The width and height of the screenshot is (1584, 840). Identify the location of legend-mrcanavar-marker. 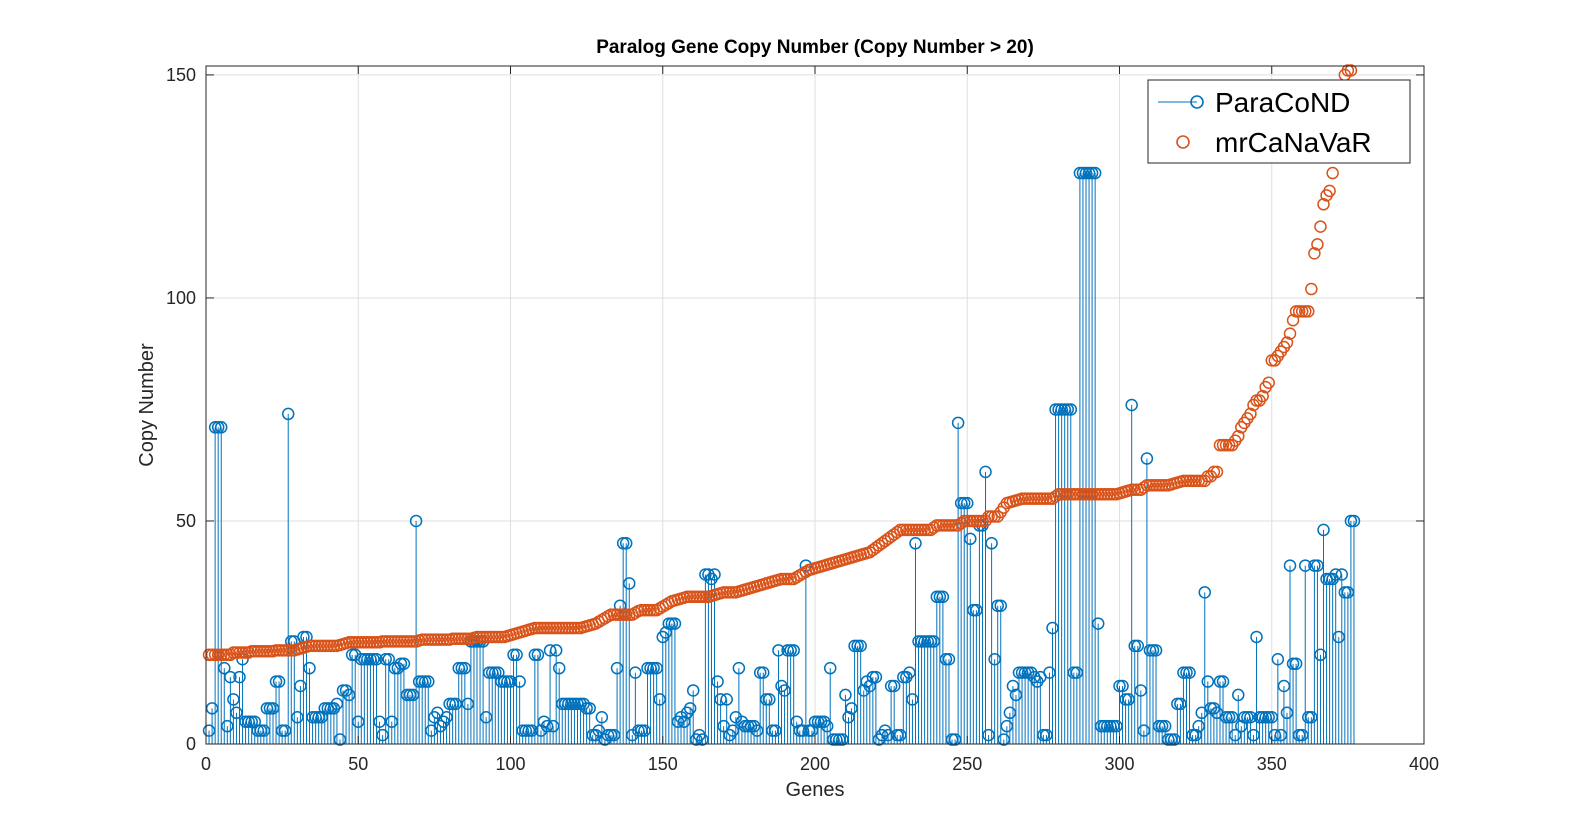
(1183, 142).